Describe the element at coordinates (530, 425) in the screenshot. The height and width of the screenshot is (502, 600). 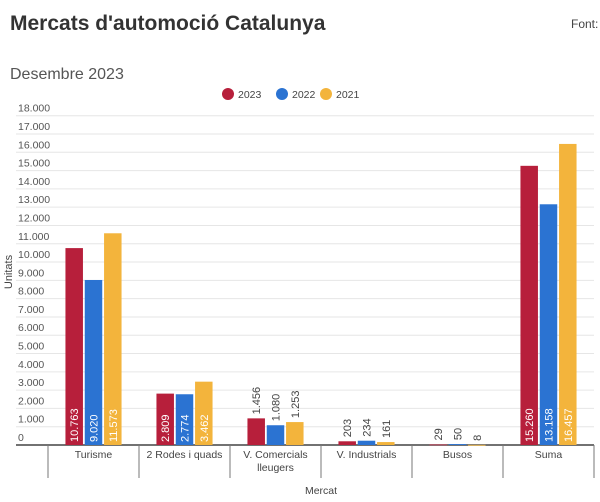
I see `data-label: 15.260` at that location.